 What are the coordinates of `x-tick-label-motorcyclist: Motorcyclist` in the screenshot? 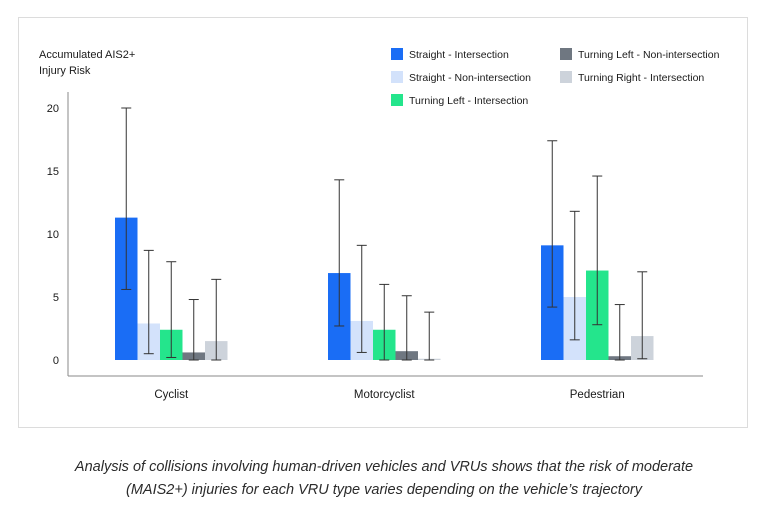 It's located at (385, 395).